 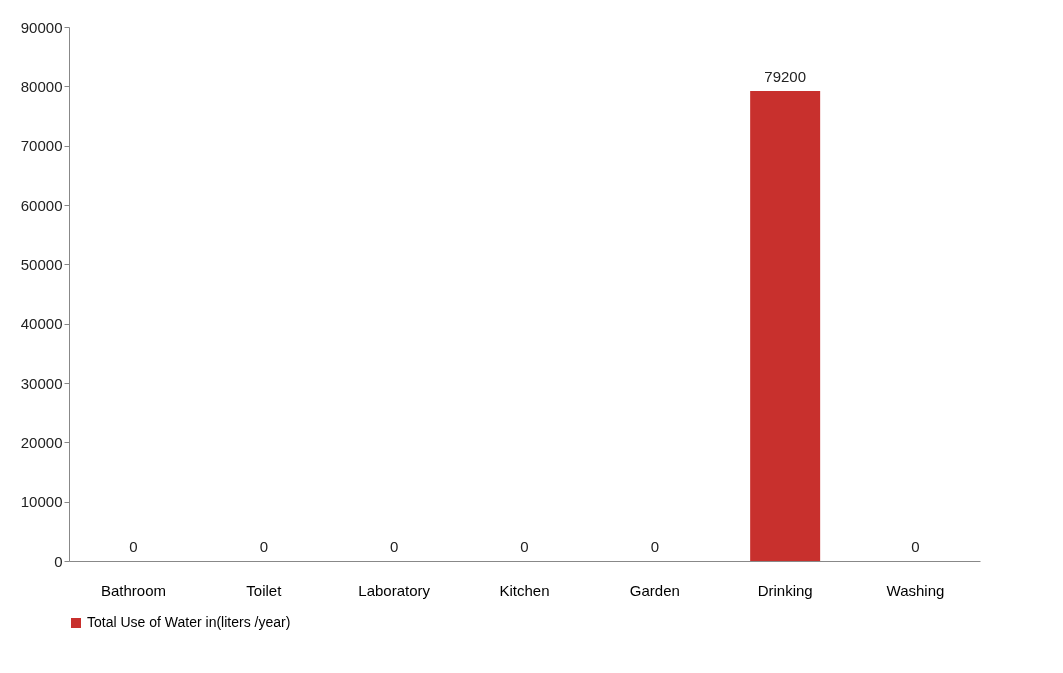 What do you see at coordinates (41, 442) in the screenshot?
I see `y-tick-label: 20000` at bounding box center [41, 442].